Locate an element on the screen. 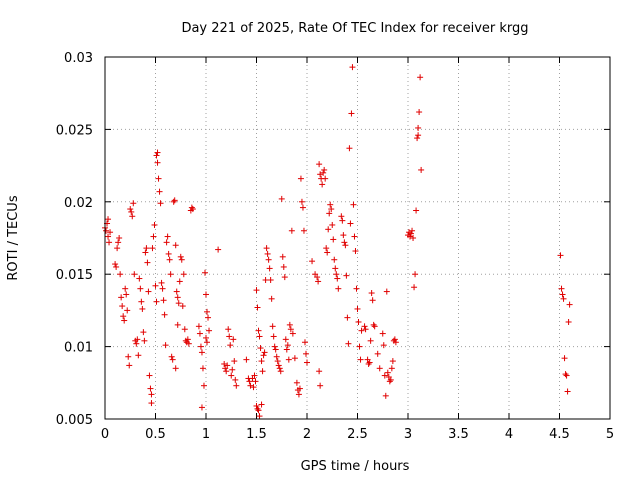 The height and width of the screenshot is (480, 640). y-axis-label: ROTI / TECUs is located at coordinates (13, 237).